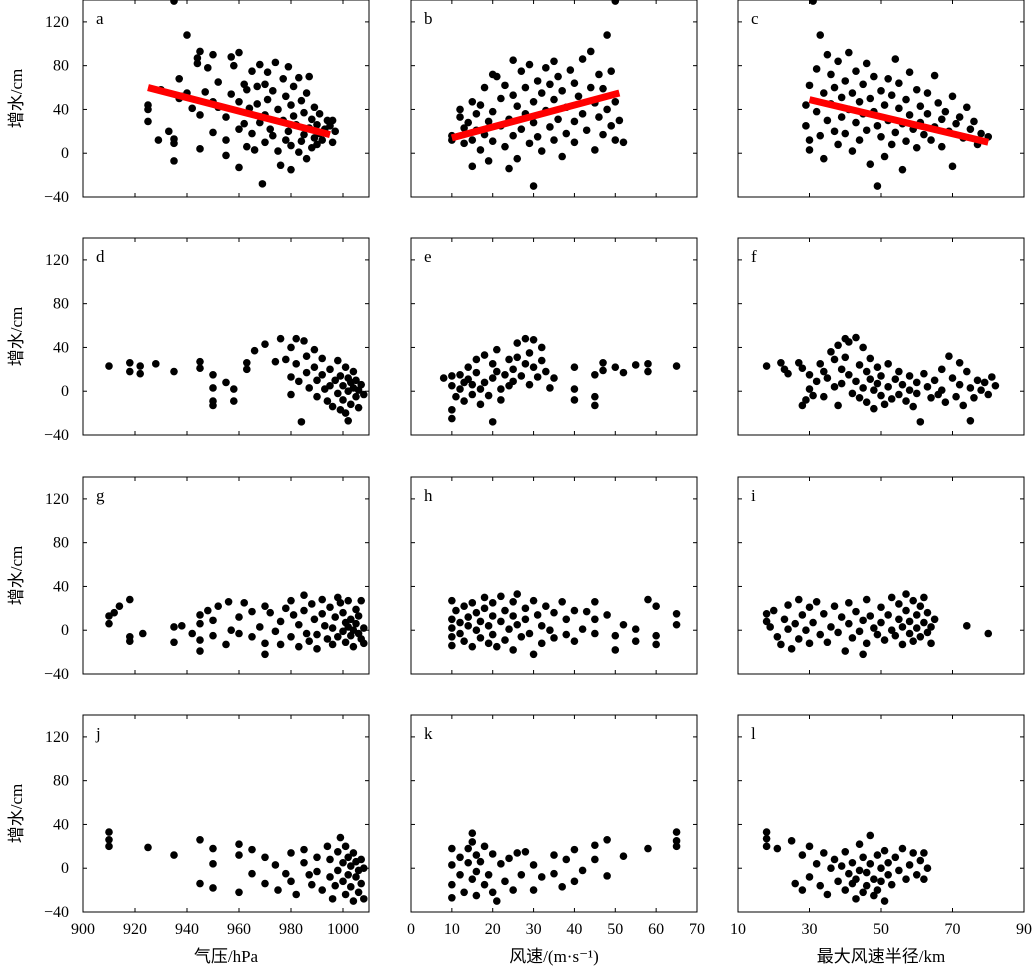 The image size is (1035, 969). What do you see at coordinates (881, 826) in the screenshot?
I see `panel-l: 10 30 50 70 90 l` at bounding box center [881, 826].